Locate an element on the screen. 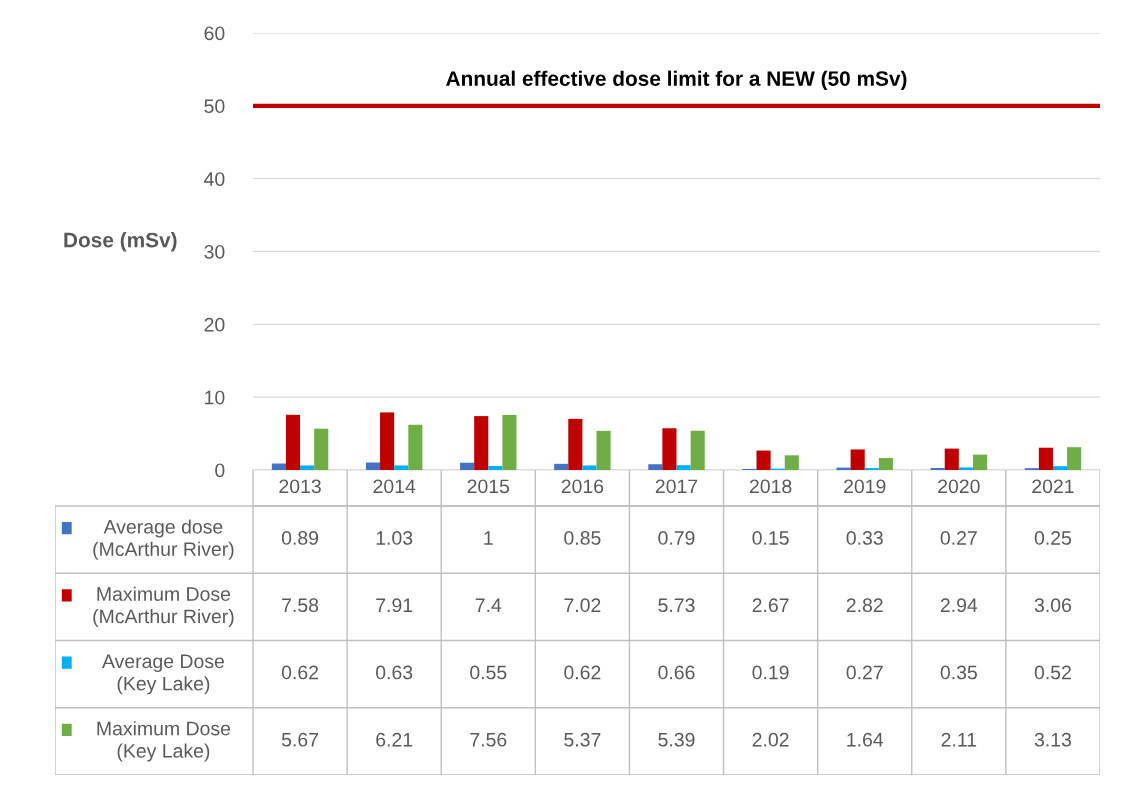 Image resolution: width=1127 pixels, height=787 pixels. data-label: 7.4 is located at coordinates (488, 605).